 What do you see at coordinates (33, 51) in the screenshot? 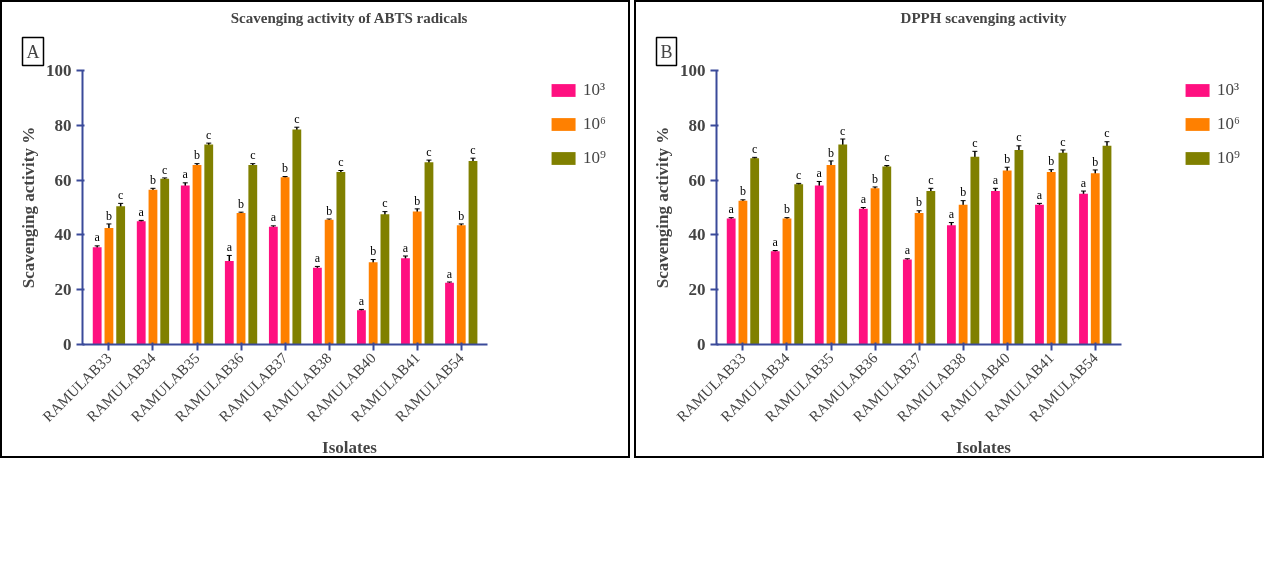
I see `text: A` at bounding box center [33, 51].